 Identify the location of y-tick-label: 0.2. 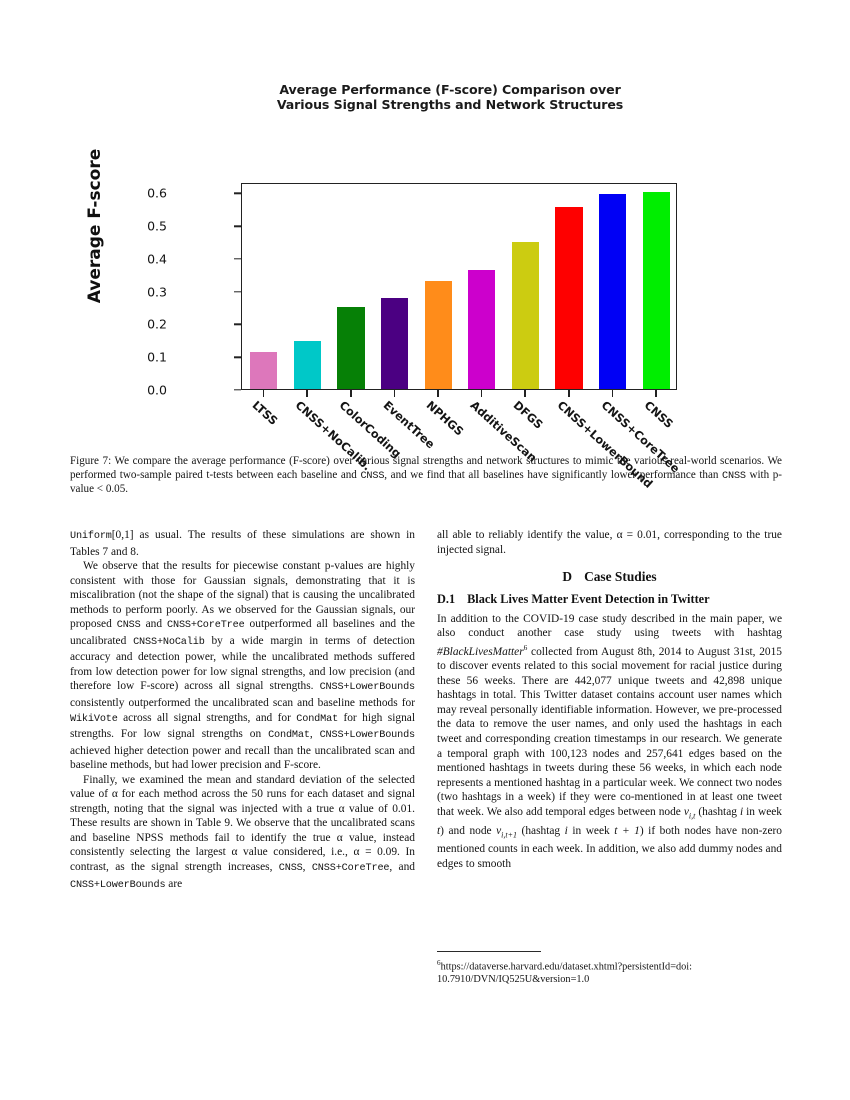
(157, 324).